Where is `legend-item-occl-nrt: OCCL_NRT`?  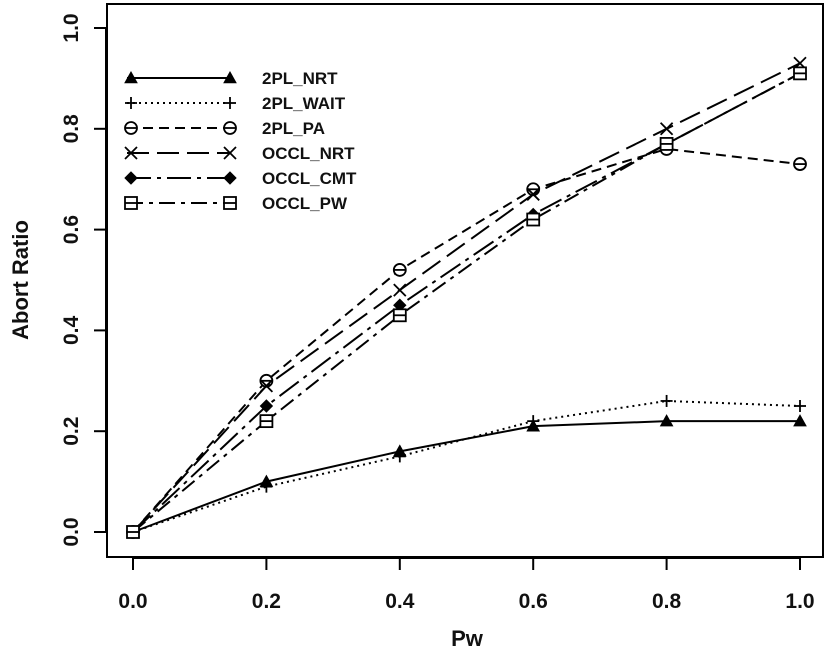 legend-item-occl-nrt: OCCL_NRT is located at coordinates (239, 153).